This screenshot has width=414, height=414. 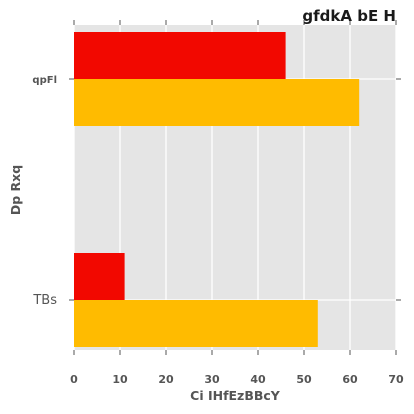 I want to click on x-axis-label: Ci IHfEzBBcY, so click(x=235, y=395).